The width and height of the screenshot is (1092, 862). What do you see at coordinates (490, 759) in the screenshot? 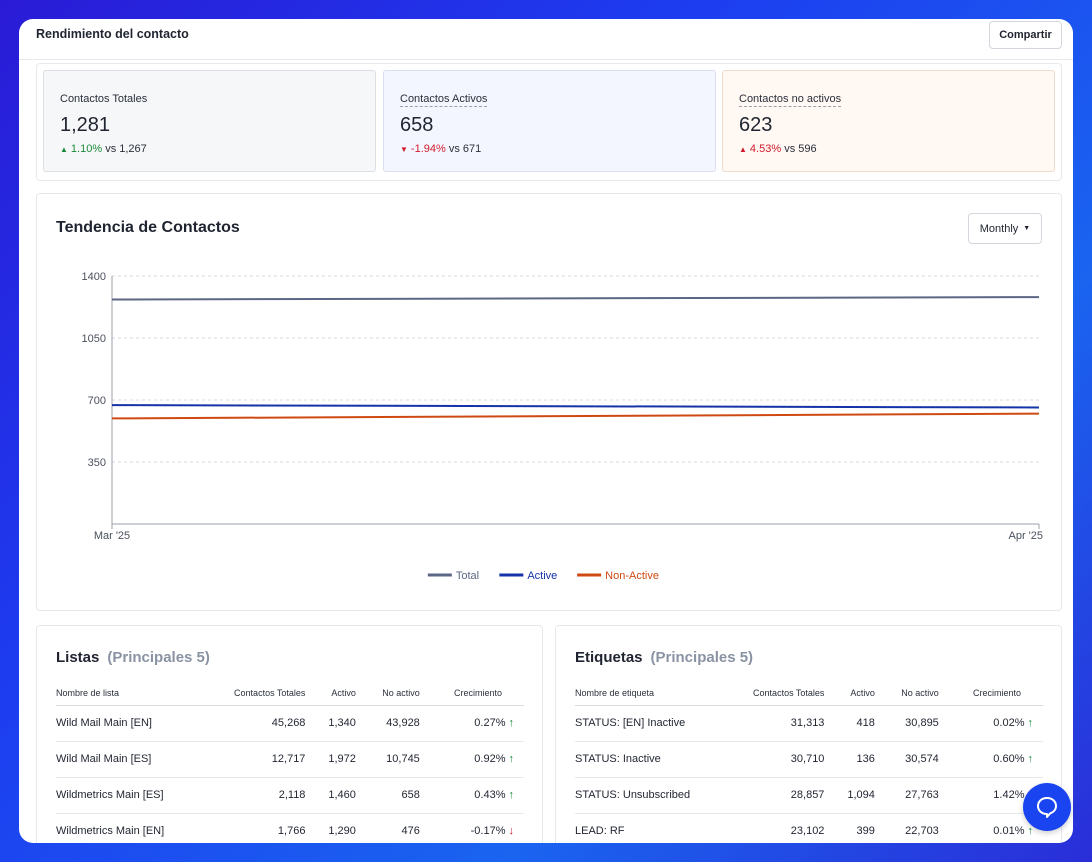
I see `growth-value: 0.92%` at bounding box center [490, 759].